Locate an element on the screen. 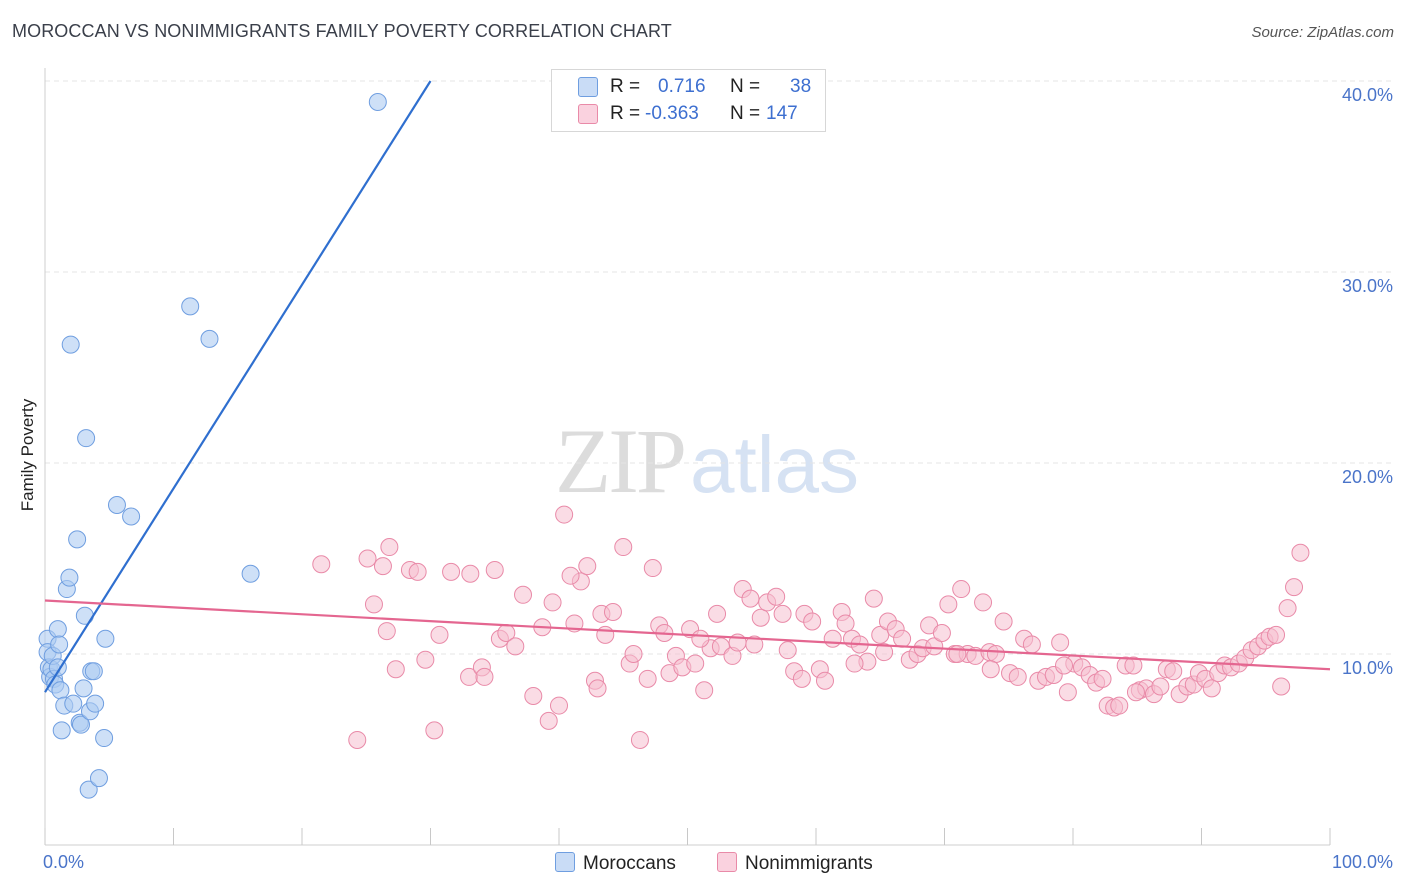 The height and width of the screenshot is (892, 1406). n-value-moroccans: 38 is located at coordinates (801, 86).